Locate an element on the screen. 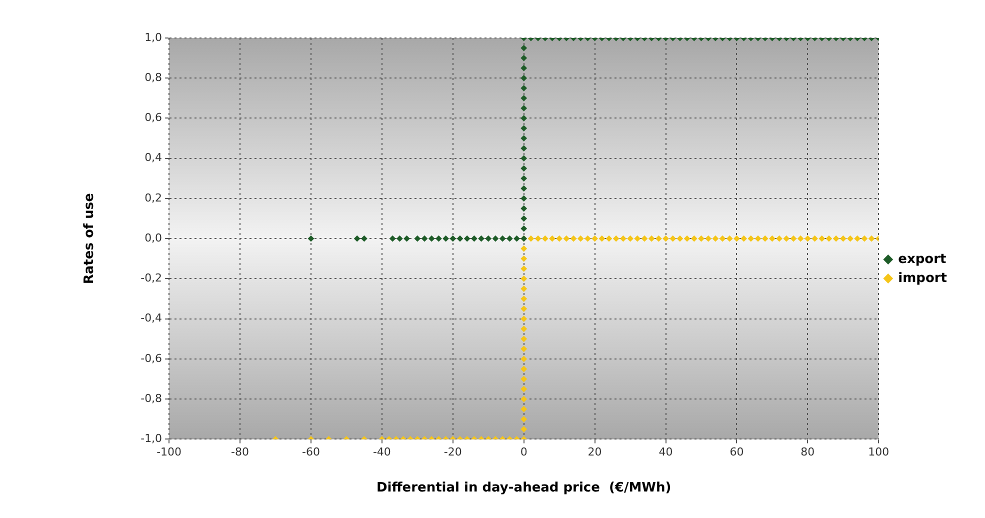 The image size is (985, 518). x-tick-label: 20 is located at coordinates (595, 452).